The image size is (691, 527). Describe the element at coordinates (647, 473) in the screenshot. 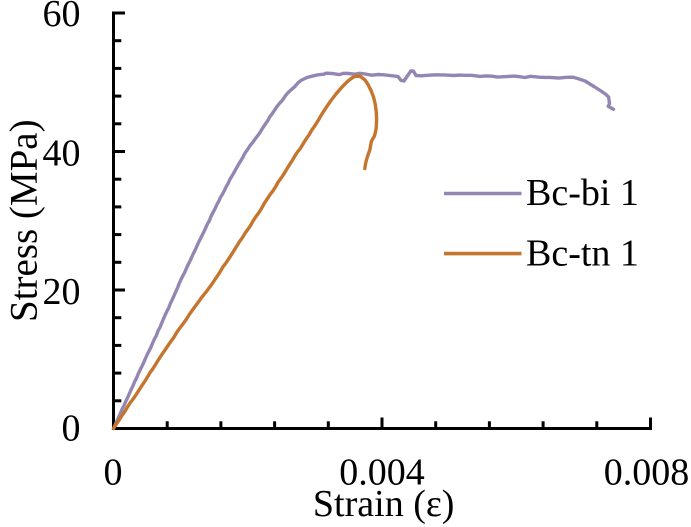

I see `svg-text: 0.008` at that location.